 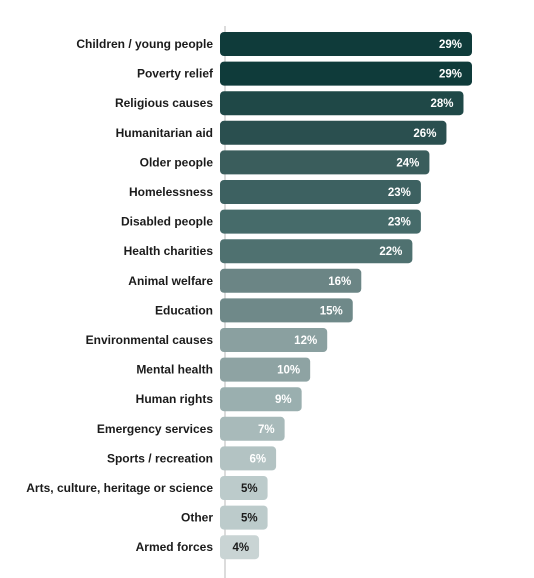 What do you see at coordinates (331, 311) in the screenshot?
I see `value-label: 15%` at bounding box center [331, 311].